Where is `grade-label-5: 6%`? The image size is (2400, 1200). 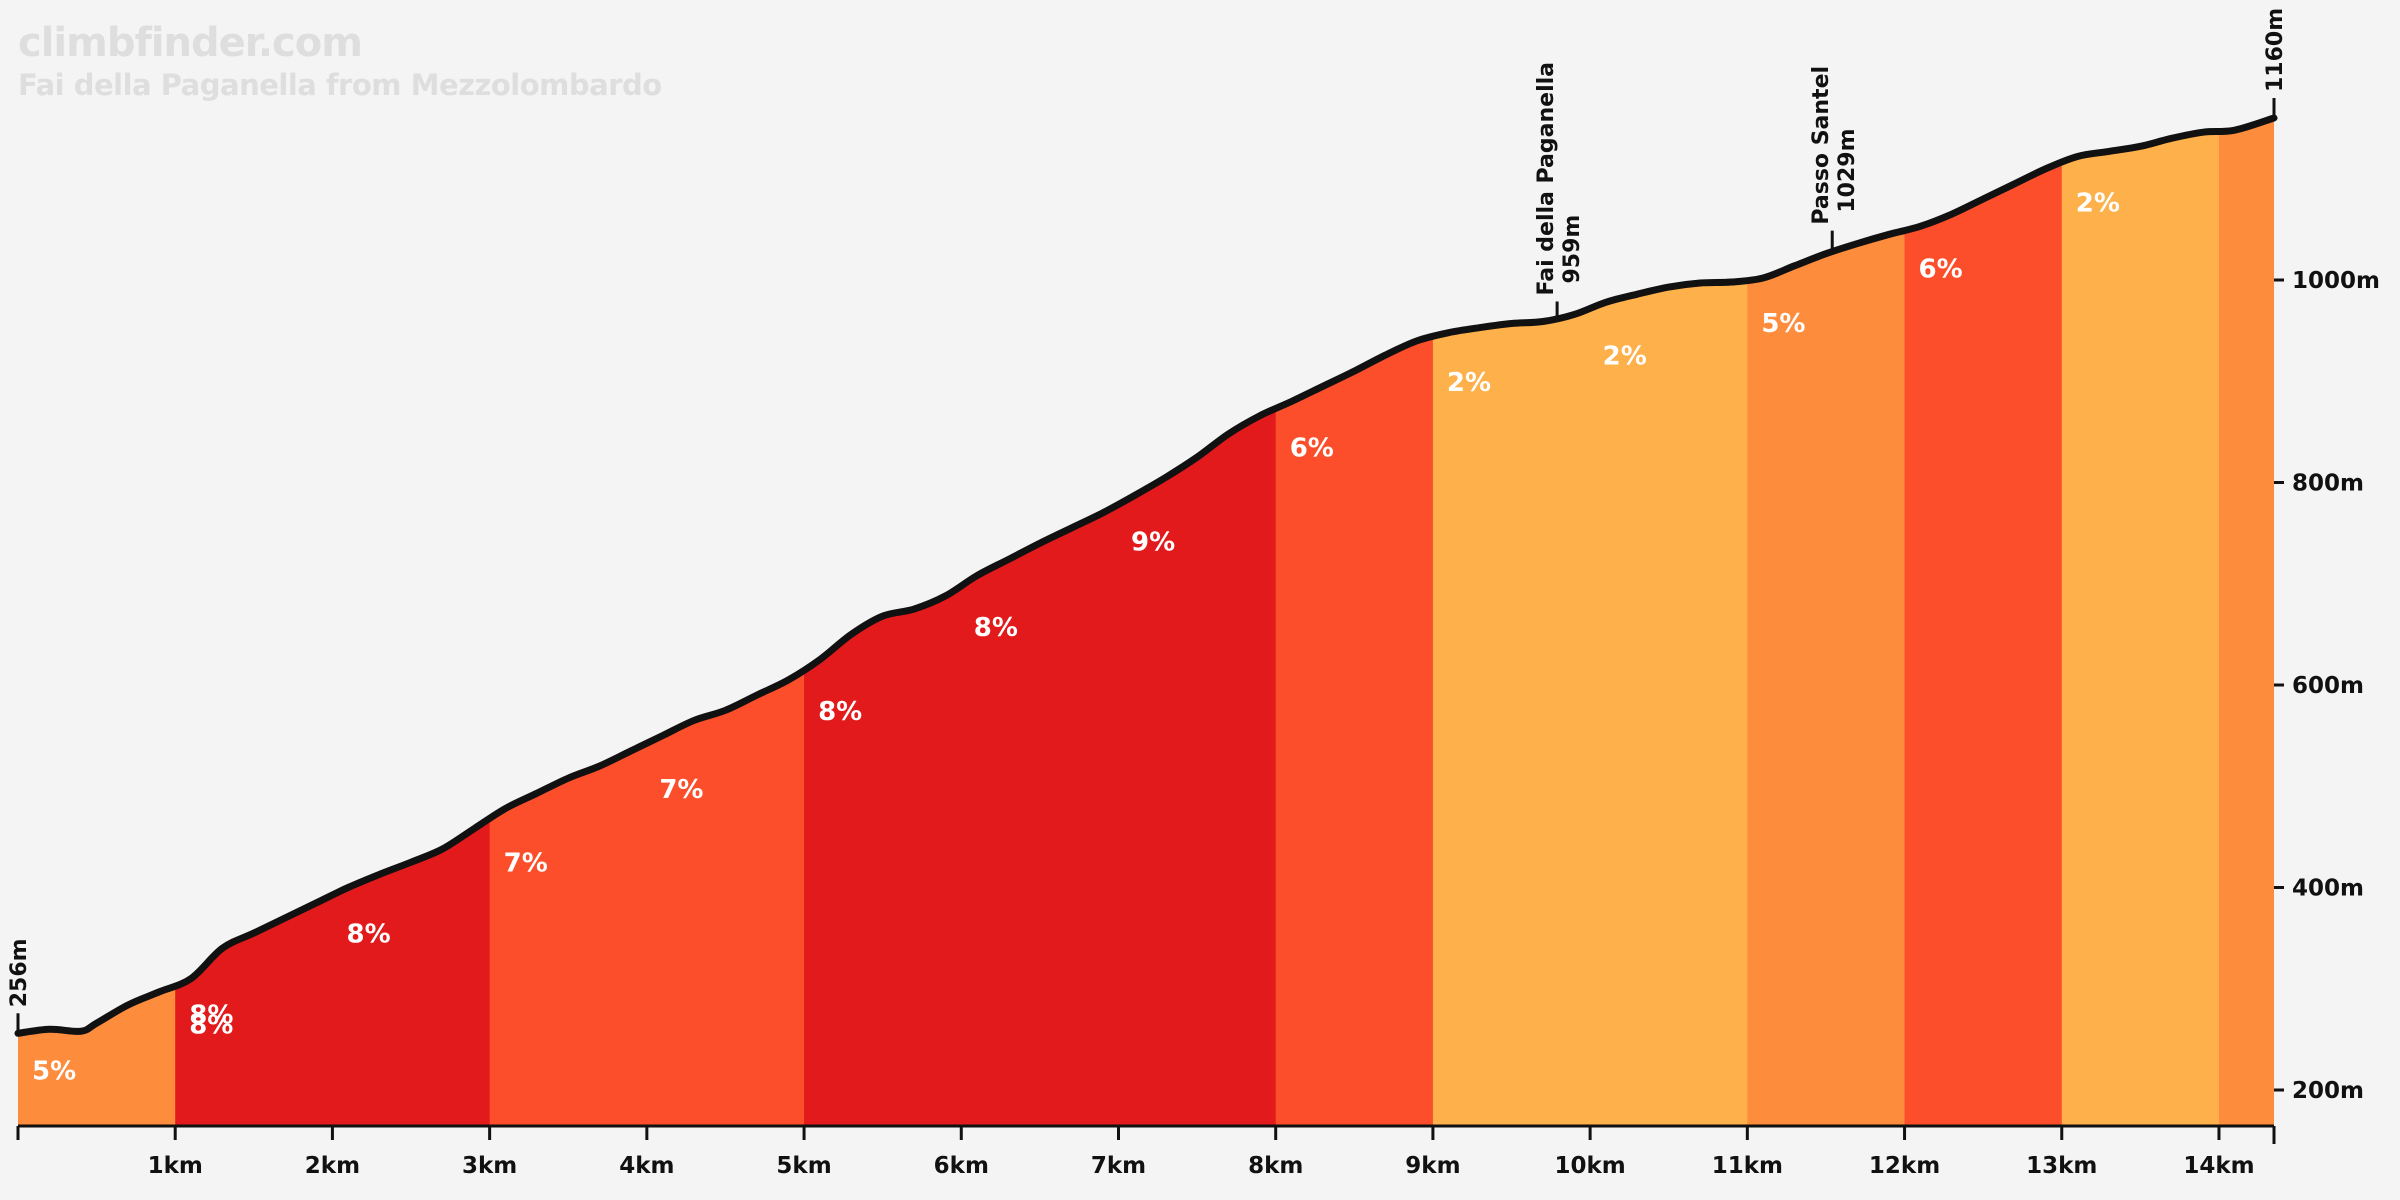 grade-label-5: 6% is located at coordinates (1312, 449).